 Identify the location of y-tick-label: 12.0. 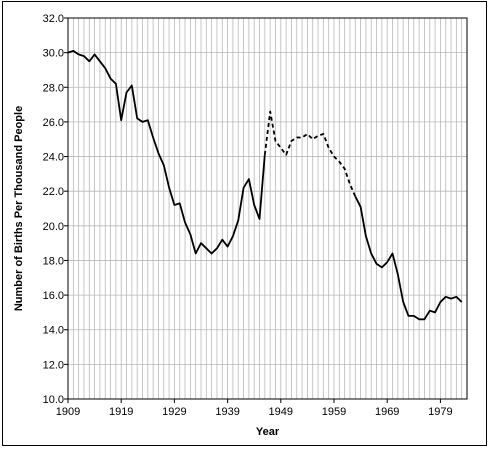
(53, 365).